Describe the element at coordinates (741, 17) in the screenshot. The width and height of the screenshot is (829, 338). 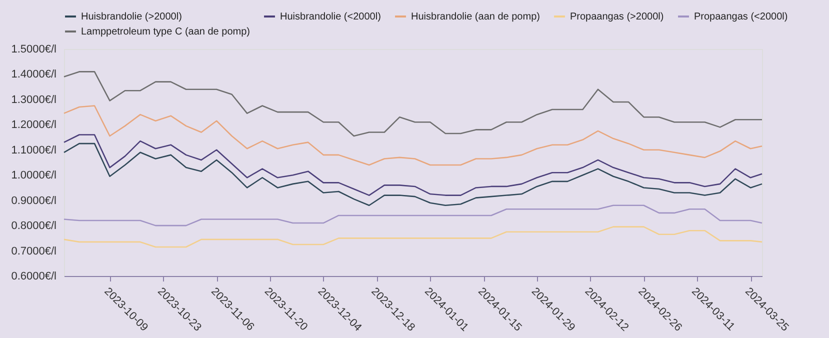
I see `legend-label: Propaangas (<2000l)` at that location.